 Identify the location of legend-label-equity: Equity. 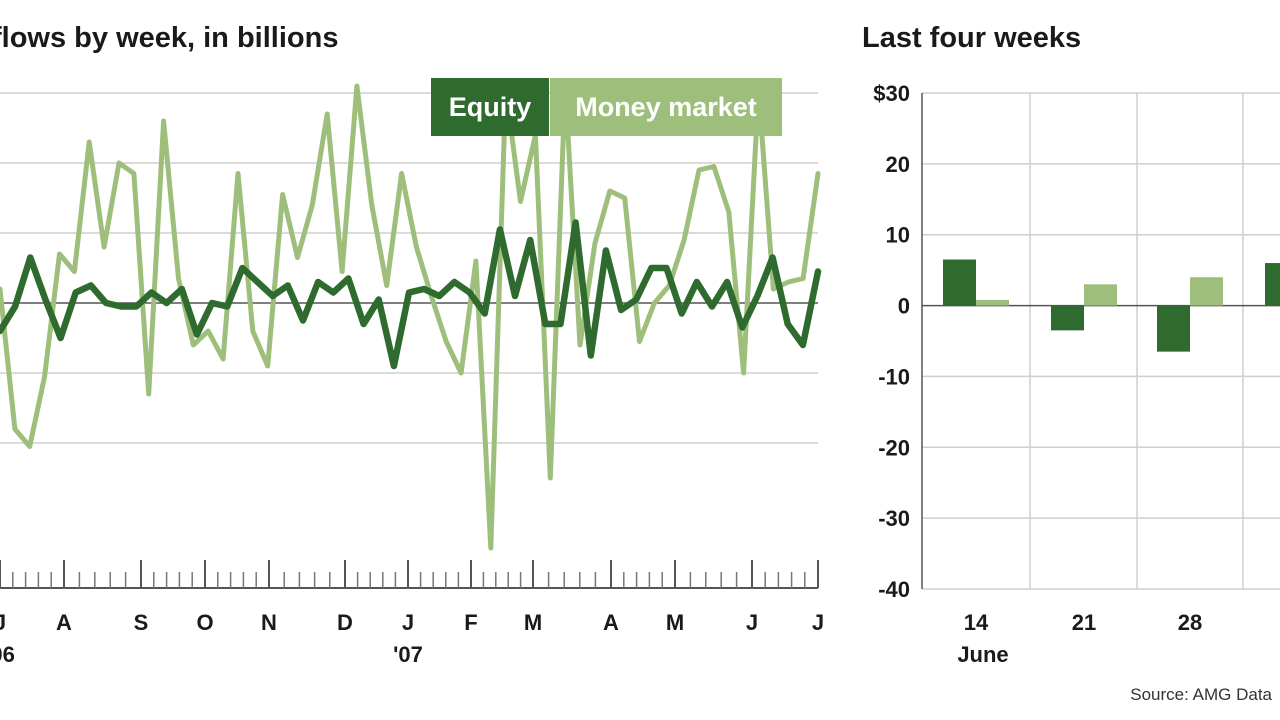
(490, 107).